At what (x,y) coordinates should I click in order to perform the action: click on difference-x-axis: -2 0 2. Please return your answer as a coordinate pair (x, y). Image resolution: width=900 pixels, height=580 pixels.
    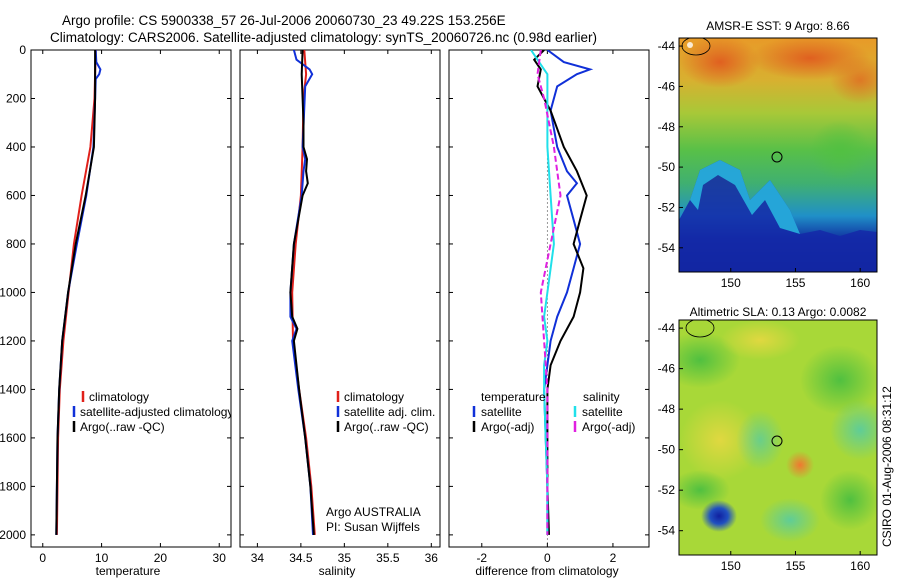
    Looking at the image, I should click on (546, 307).